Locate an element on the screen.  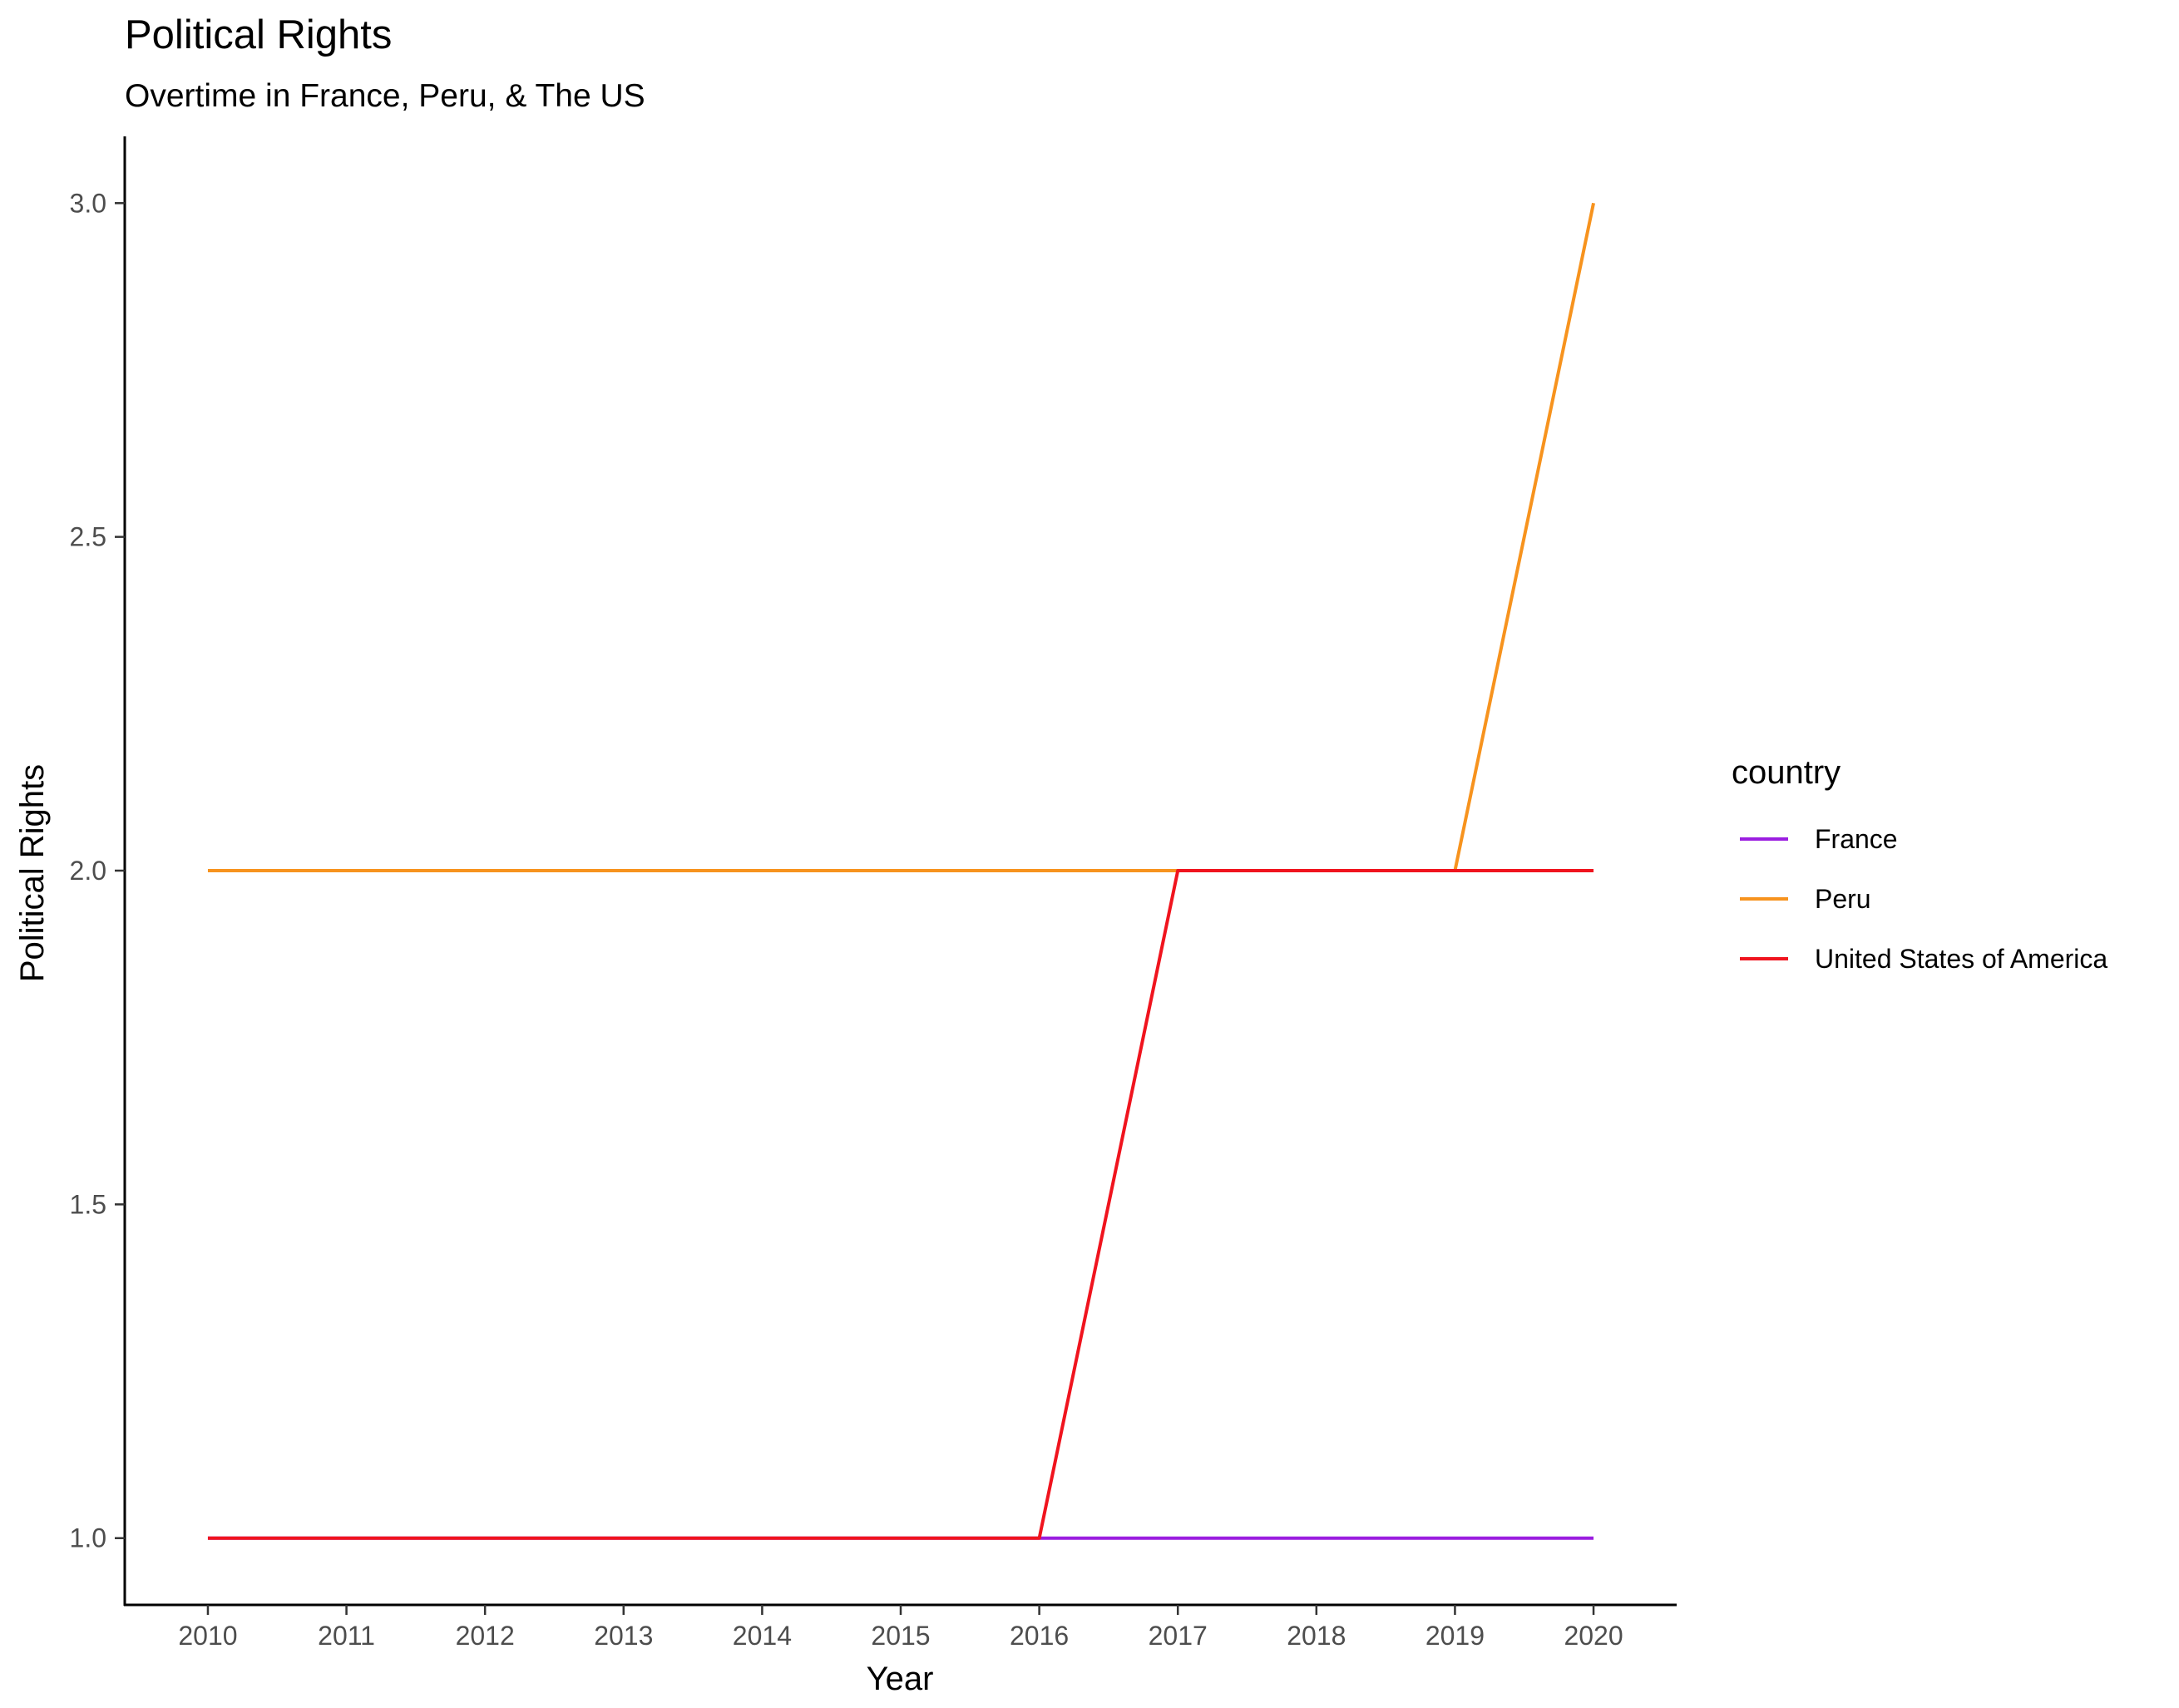
x-tick-label: 2014 is located at coordinates (763, 1636).